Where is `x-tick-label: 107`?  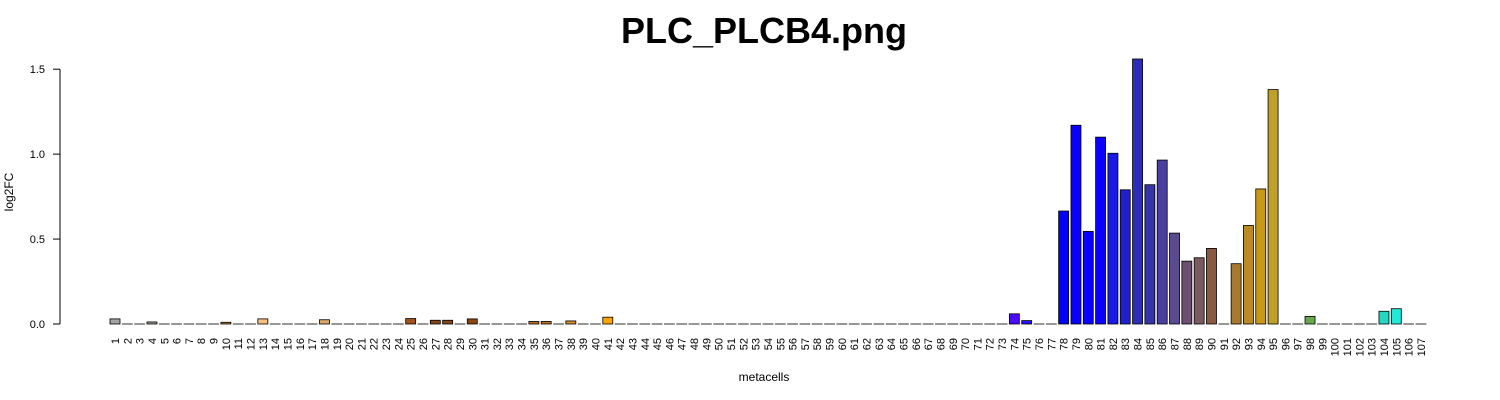
x-tick-label: 107 is located at coordinates (1422, 347).